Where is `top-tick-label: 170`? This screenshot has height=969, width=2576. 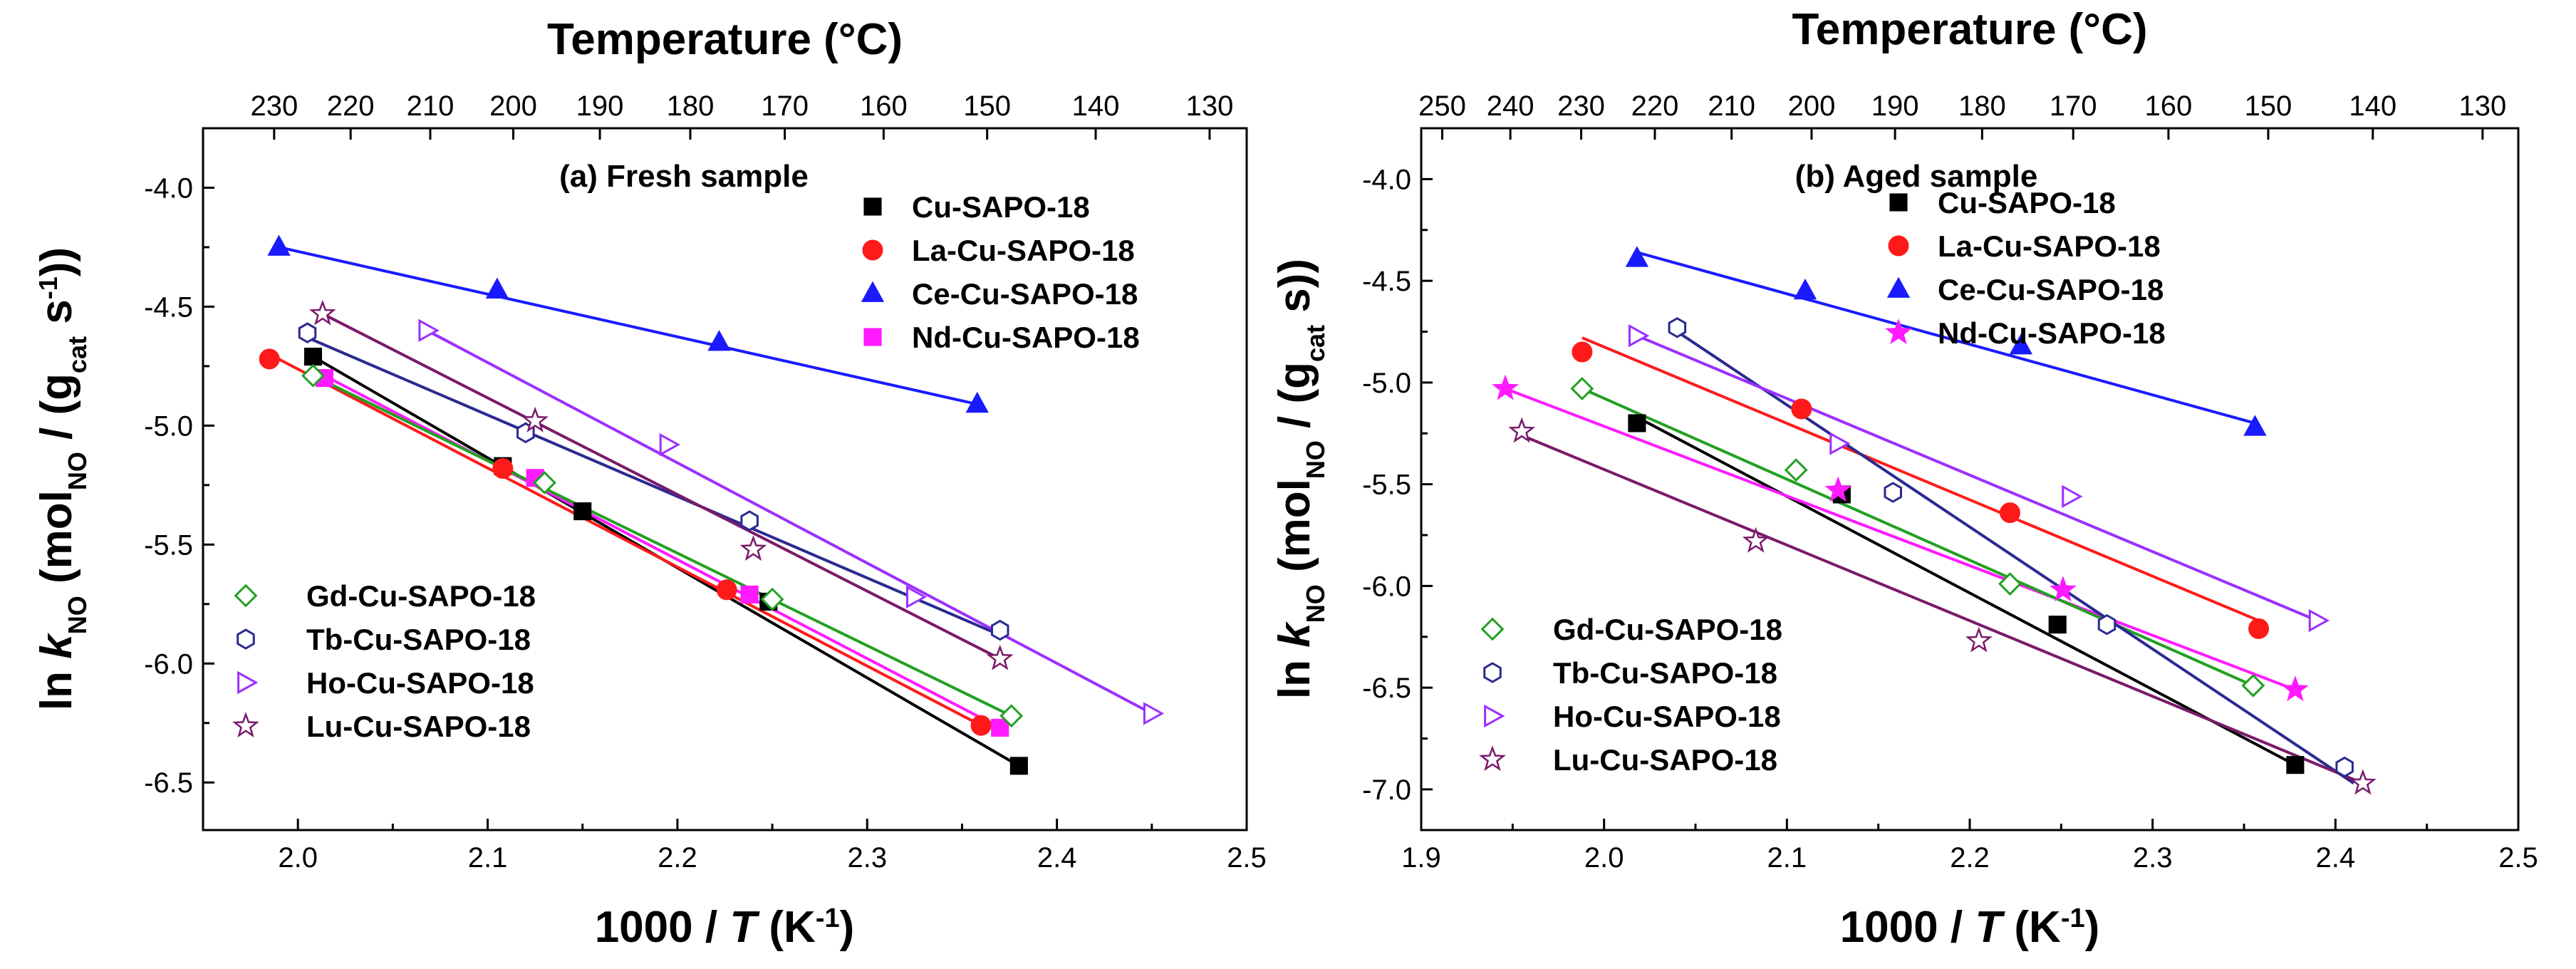
top-tick-label: 170 is located at coordinates (2073, 106).